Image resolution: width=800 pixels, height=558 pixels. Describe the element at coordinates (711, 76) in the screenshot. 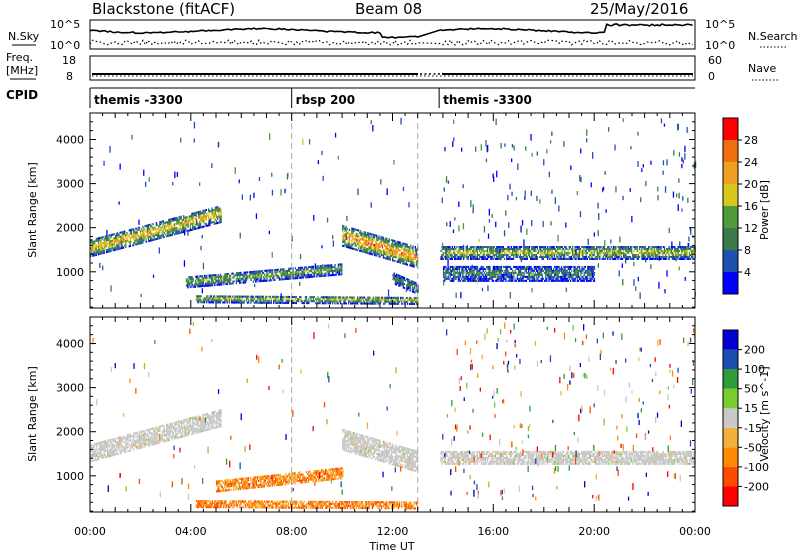

I see `freq-right-tick-bottom: 0` at that location.